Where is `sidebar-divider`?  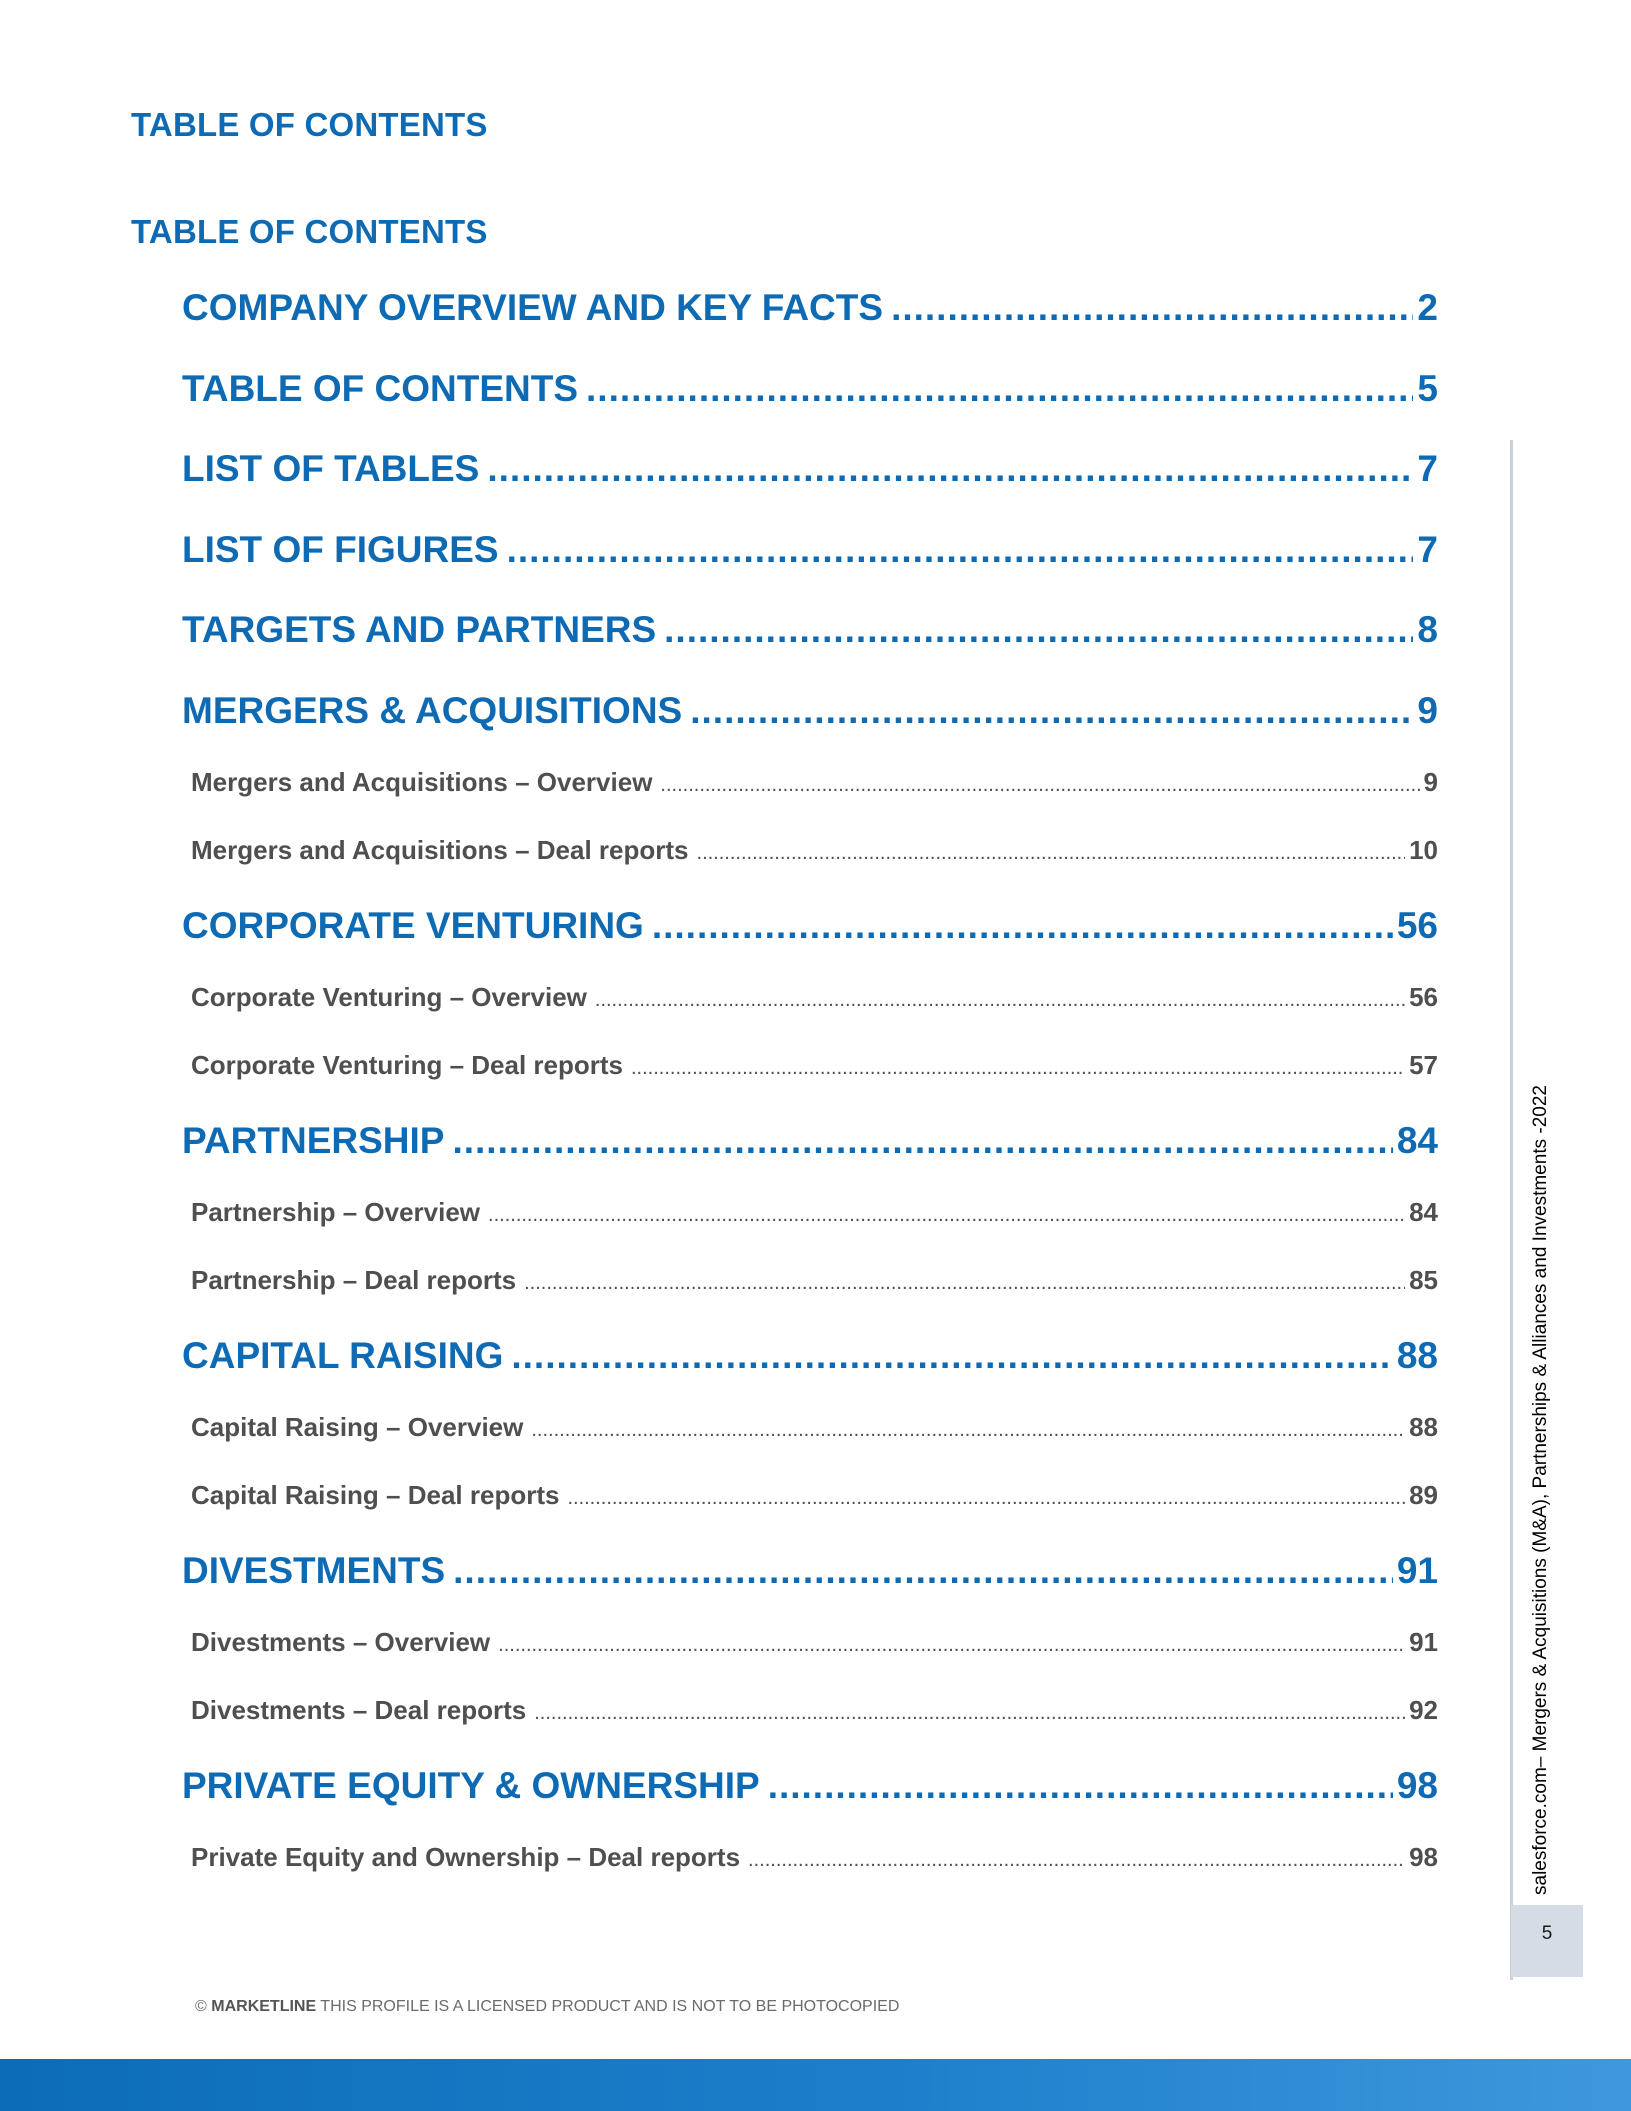 sidebar-divider is located at coordinates (1511, 1210).